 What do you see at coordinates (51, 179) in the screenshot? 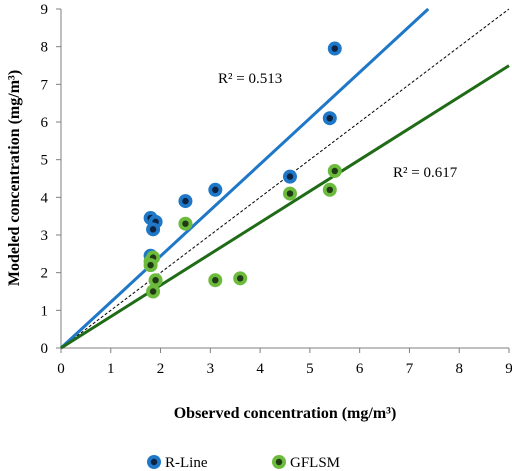
I see `y-ticks: 0 1 2 3 4 5 6 7 8 9` at bounding box center [51, 179].